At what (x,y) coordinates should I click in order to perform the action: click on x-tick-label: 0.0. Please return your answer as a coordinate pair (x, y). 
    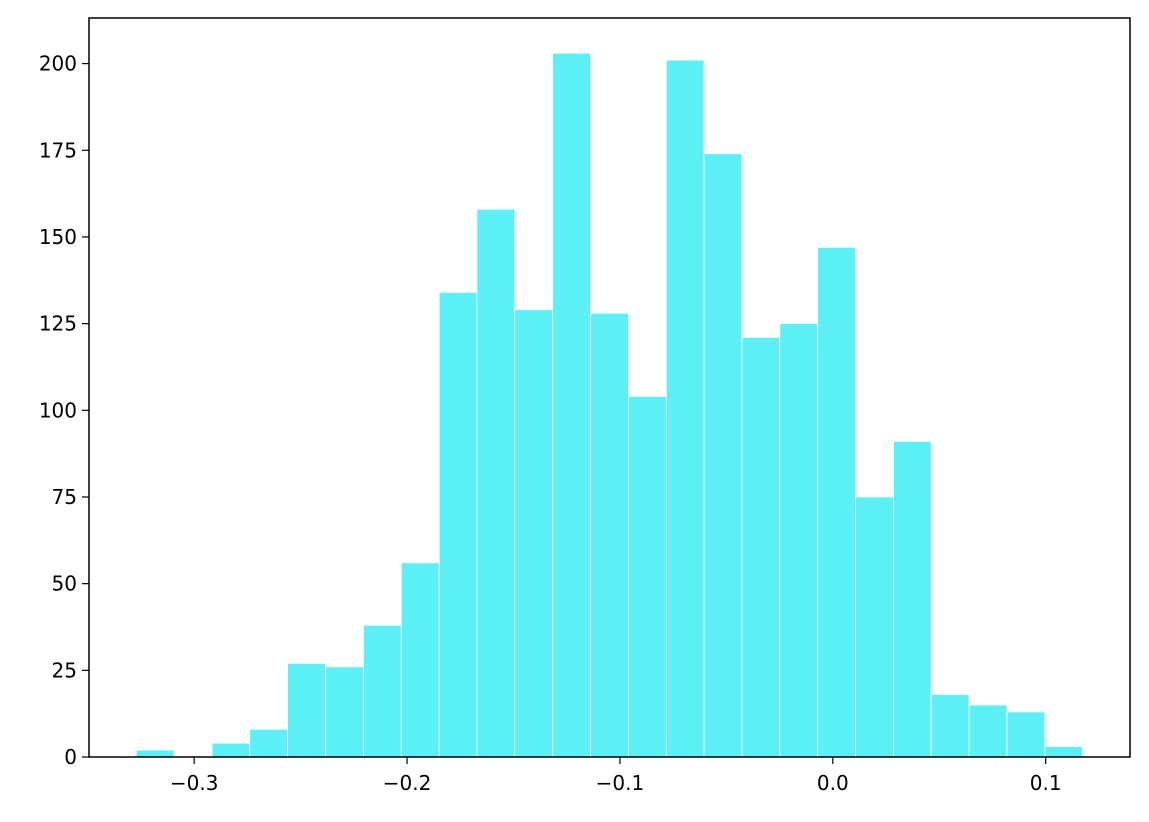
    Looking at the image, I should click on (833, 783).